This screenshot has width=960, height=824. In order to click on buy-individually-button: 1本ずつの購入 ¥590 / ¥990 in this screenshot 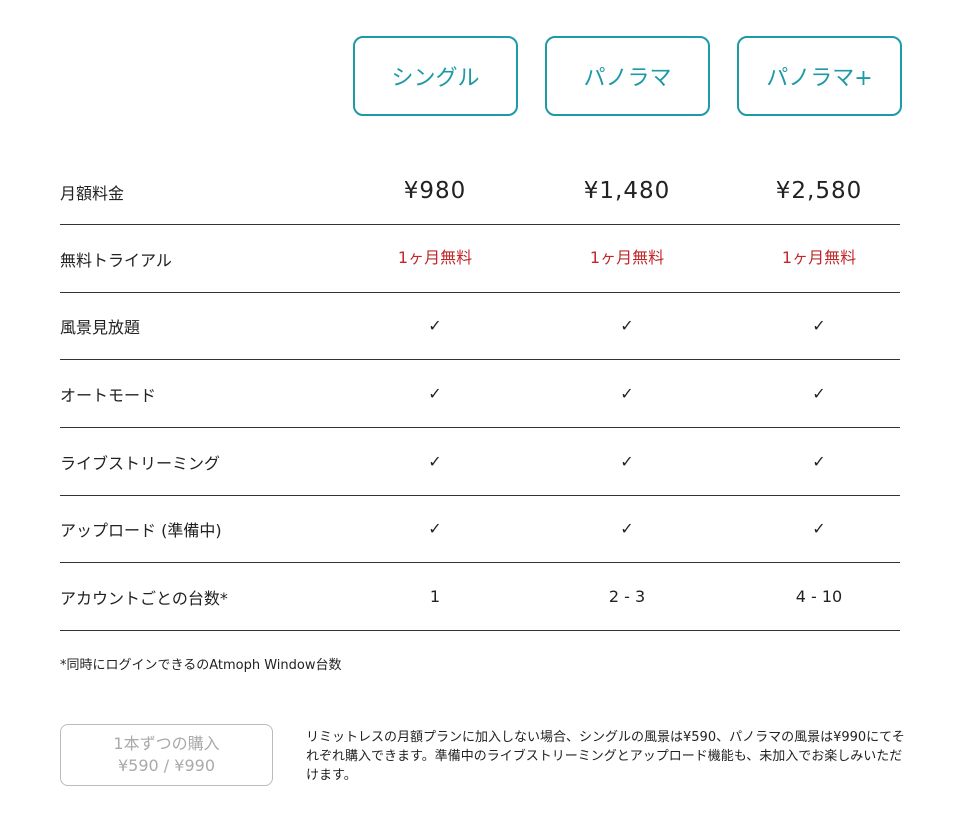, I will do `click(166, 755)`.